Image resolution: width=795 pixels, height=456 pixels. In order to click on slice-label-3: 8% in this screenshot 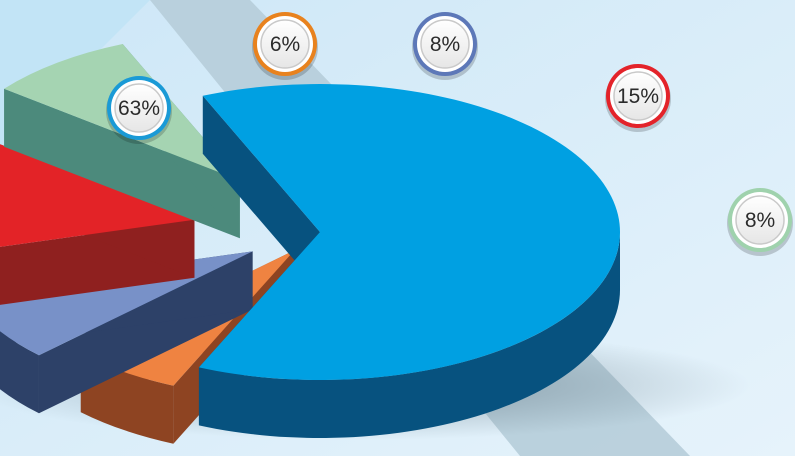, I will do `click(445, 46)`.